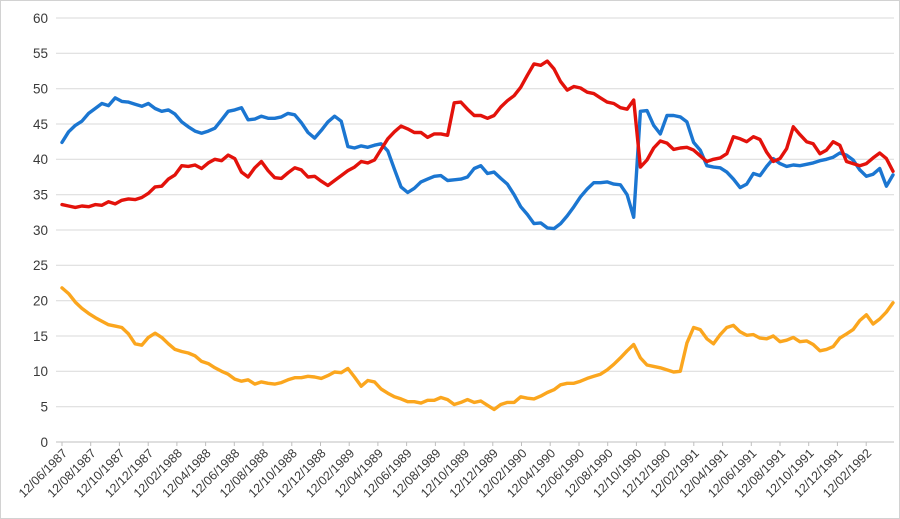 This screenshot has height=519, width=900. What do you see at coordinates (40, 265) in the screenshot?
I see `y-axis-label: 25` at bounding box center [40, 265].